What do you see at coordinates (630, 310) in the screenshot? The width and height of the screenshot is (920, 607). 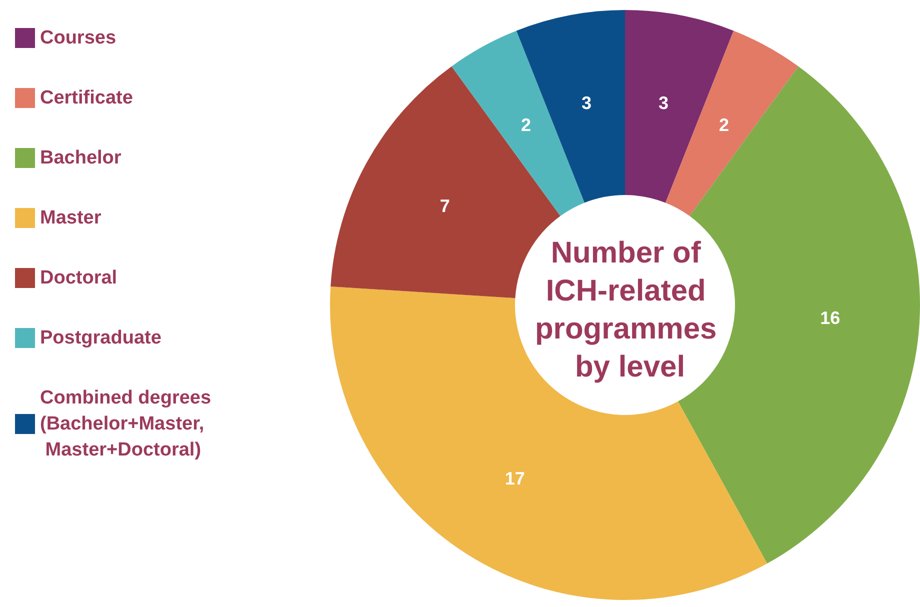 I see `text: Number of ICH-related programmes by level` at bounding box center [630, 310].